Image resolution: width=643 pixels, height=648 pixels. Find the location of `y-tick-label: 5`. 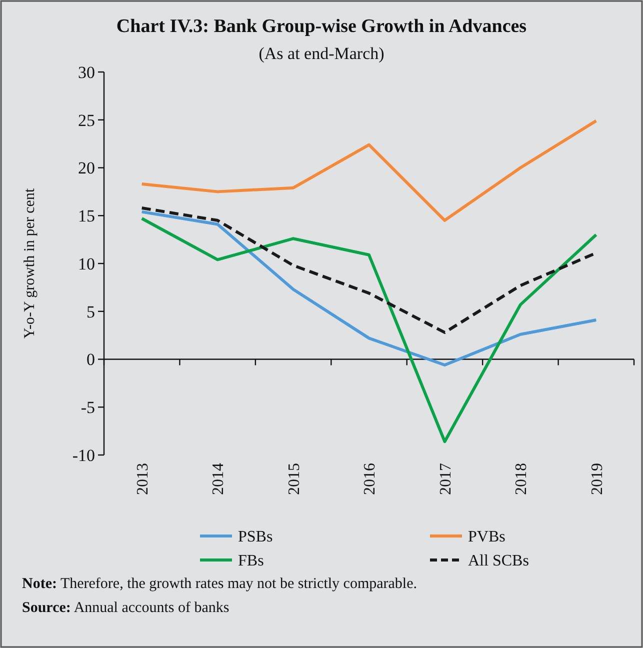

y-tick-label: 5 is located at coordinates (90, 312).